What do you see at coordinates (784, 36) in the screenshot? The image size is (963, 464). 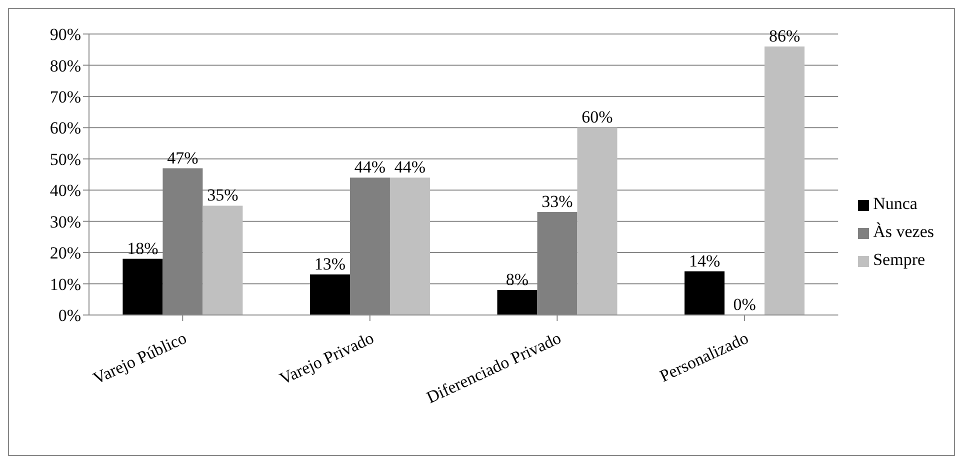 I see `data-label: 86%` at bounding box center [784, 36].